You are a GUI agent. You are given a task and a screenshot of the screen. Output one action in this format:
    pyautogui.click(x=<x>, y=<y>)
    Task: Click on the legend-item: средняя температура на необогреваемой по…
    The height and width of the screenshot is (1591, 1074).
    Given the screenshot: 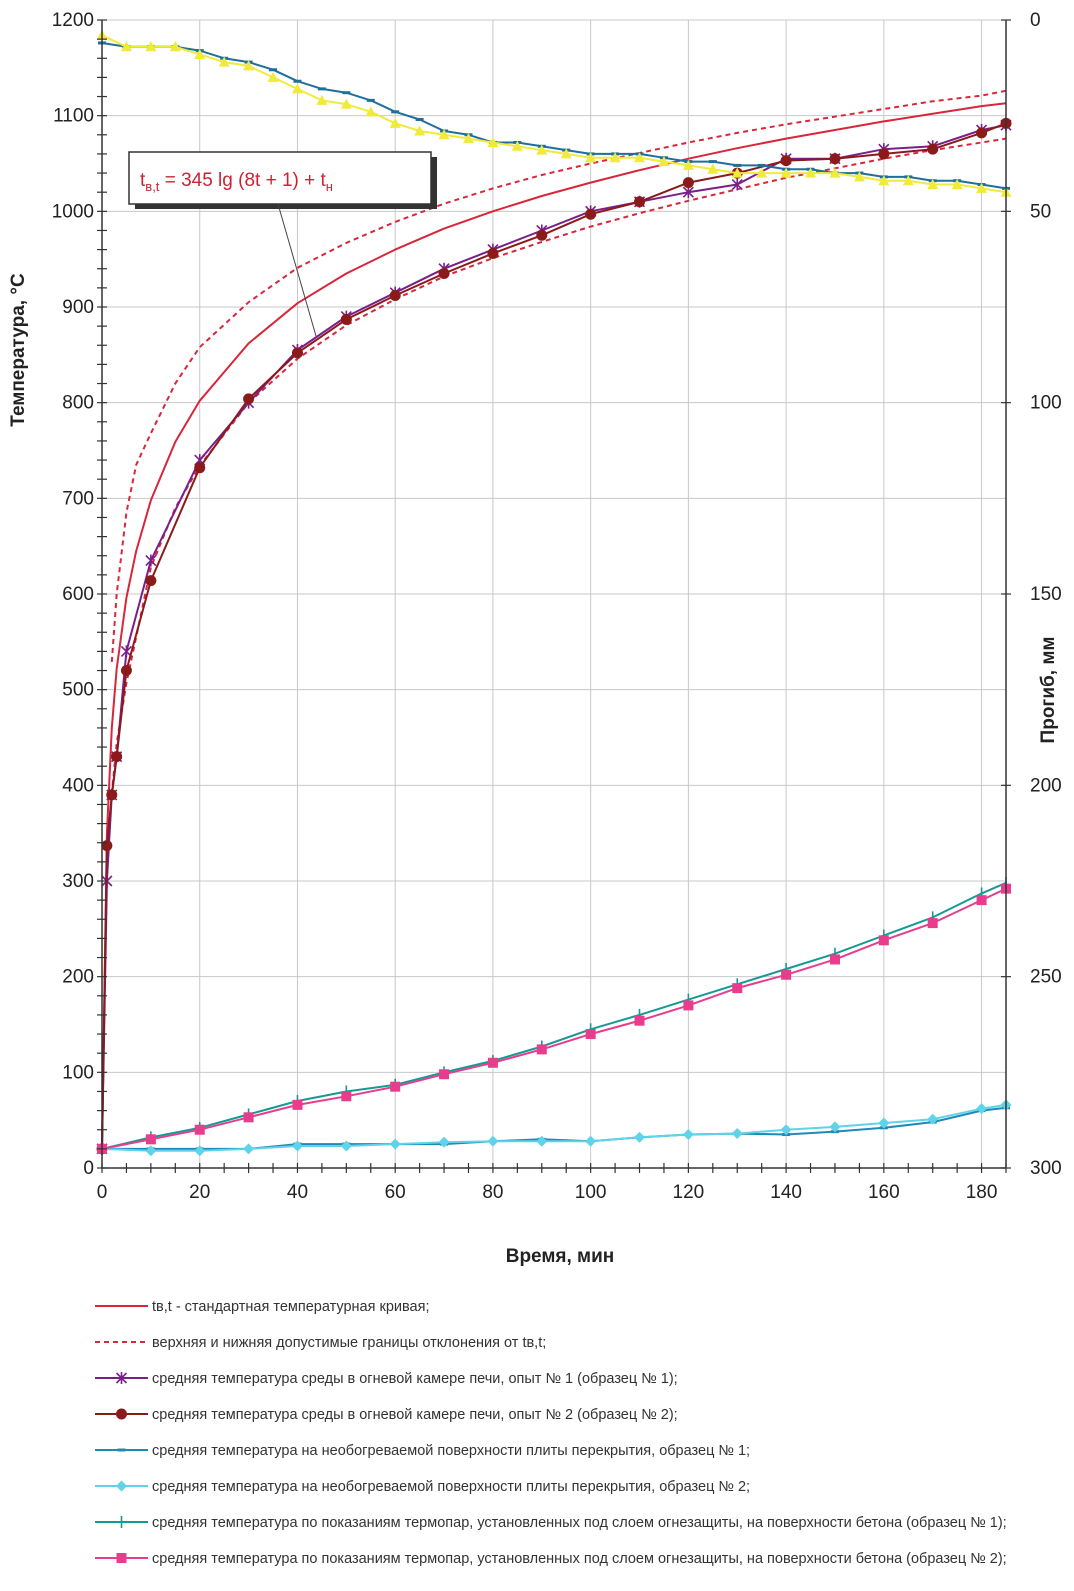 What is the action you would take?
    pyautogui.click(x=422, y=1487)
    